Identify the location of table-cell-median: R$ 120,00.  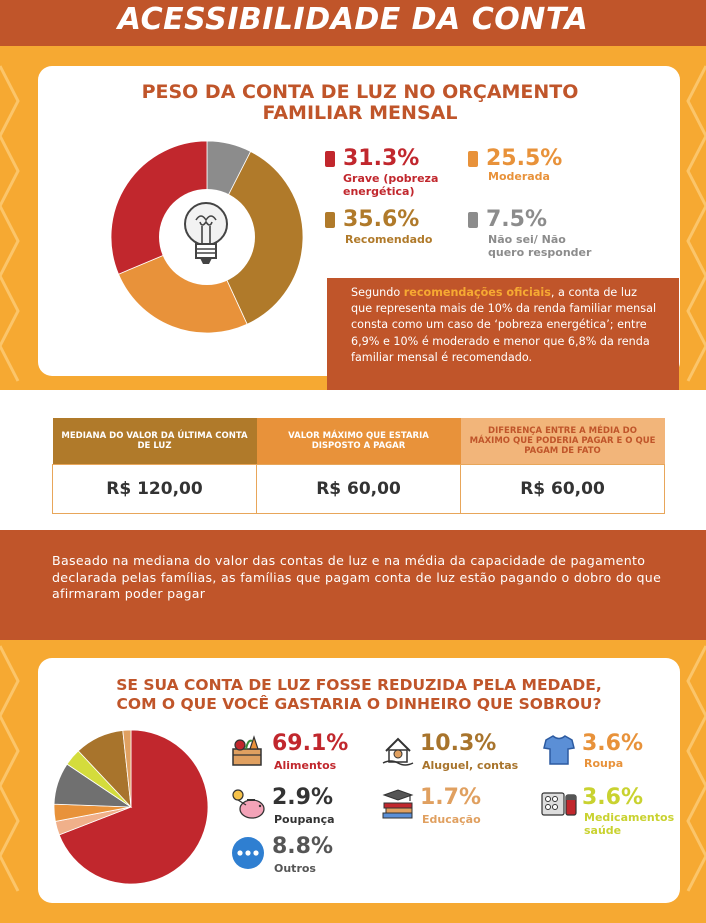
(154, 488).